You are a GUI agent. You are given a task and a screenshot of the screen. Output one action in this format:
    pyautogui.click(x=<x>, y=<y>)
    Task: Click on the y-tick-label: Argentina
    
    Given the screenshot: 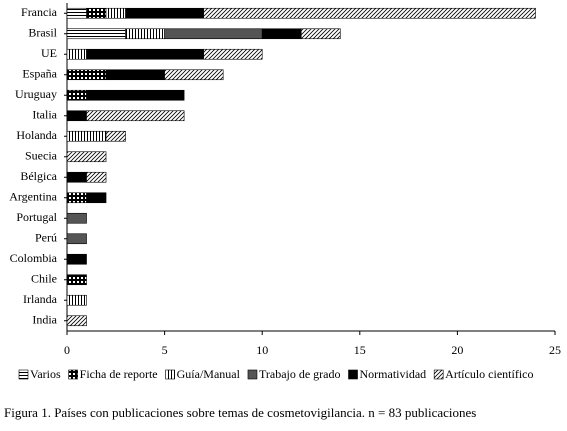 What is the action you would take?
    pyautogui.click(x=33, y=197)
    